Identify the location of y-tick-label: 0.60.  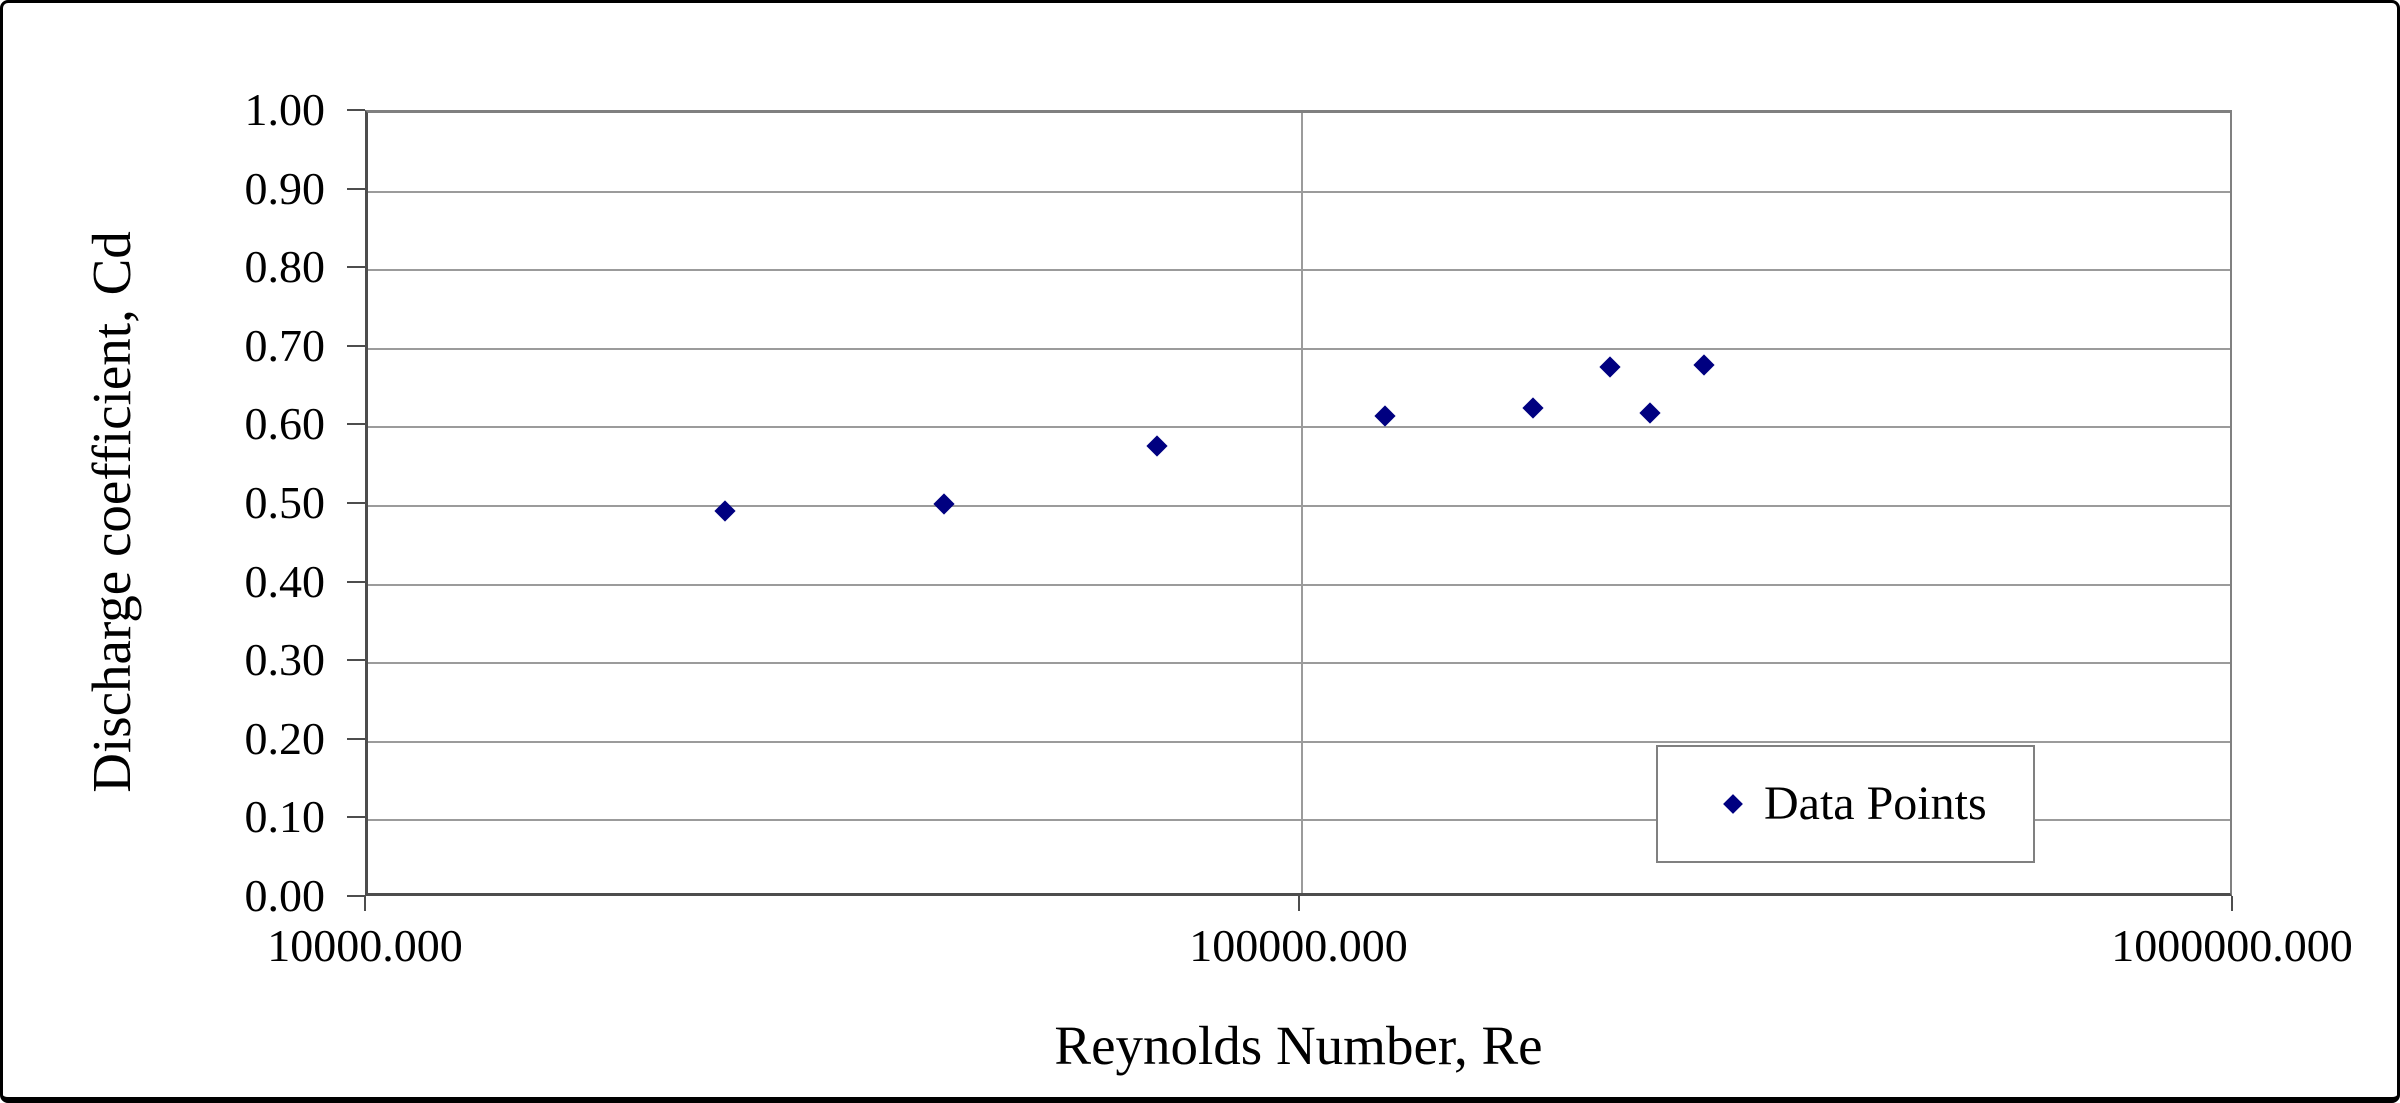
(285, 424).